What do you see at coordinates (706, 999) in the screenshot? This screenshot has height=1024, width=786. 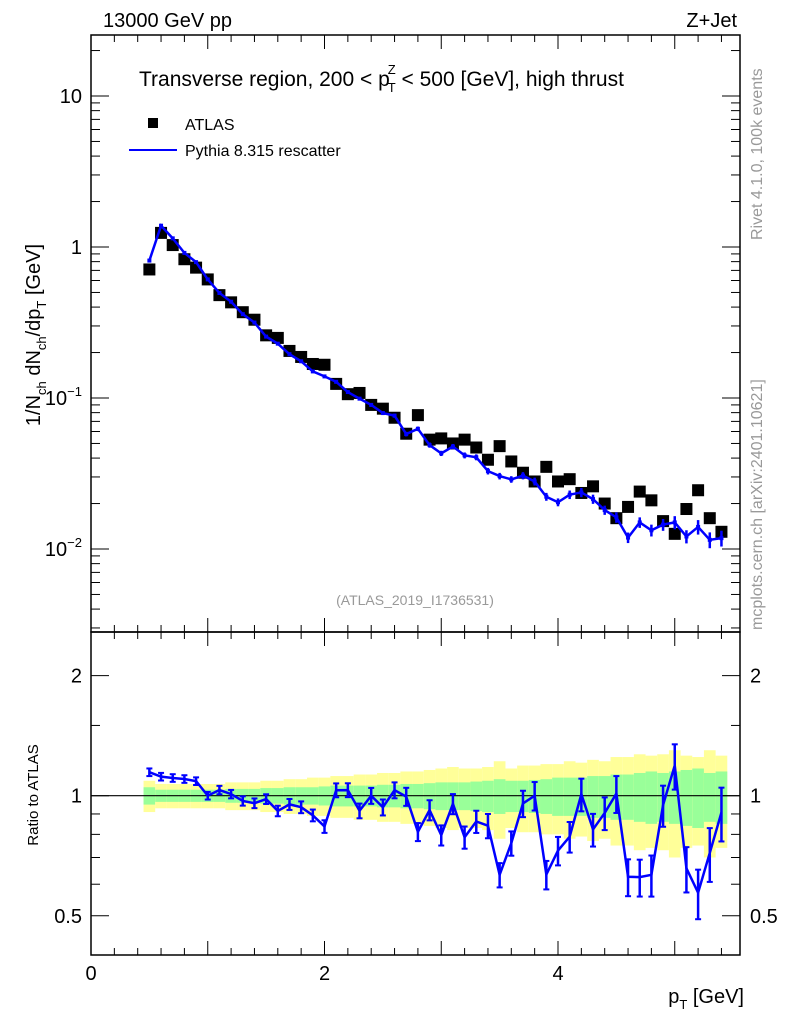 I see `x-axis-label: pT [GeV]` at bounding box center [706, 999].